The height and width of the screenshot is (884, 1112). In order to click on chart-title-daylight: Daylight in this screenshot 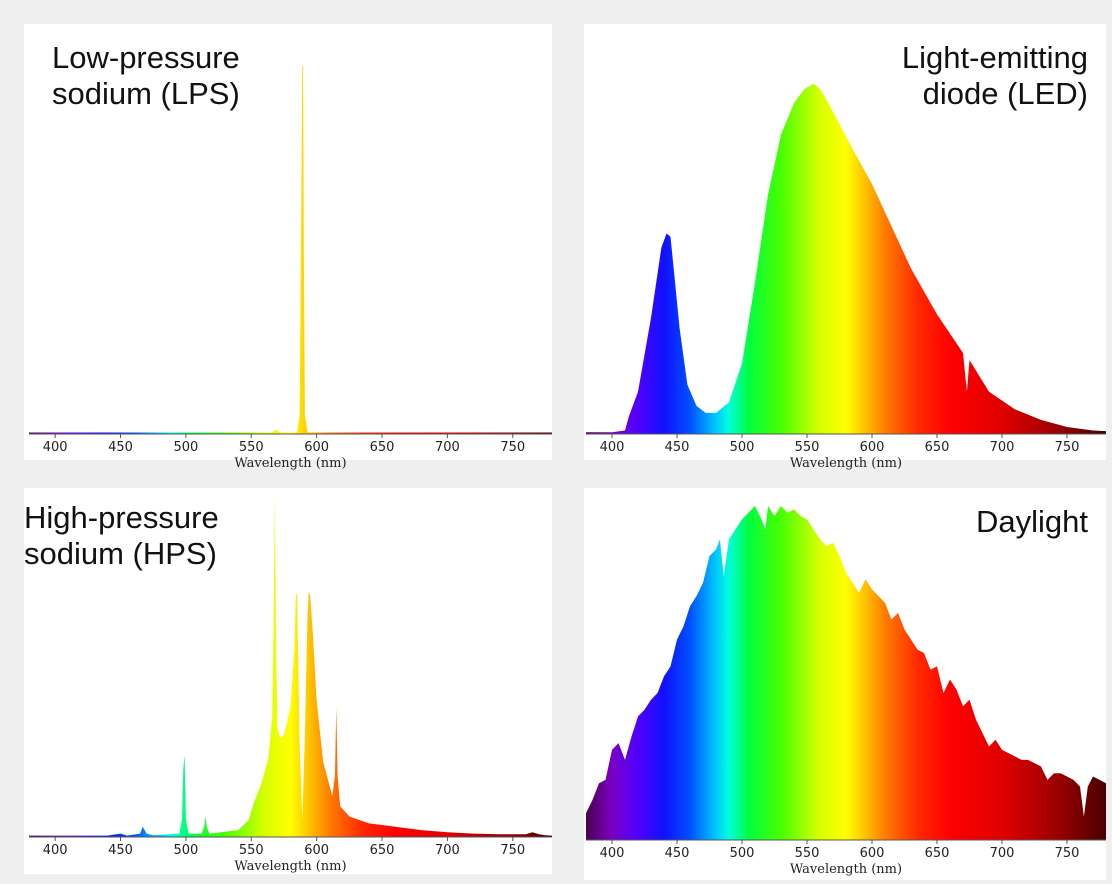, I will do `click(1032, 521)`.